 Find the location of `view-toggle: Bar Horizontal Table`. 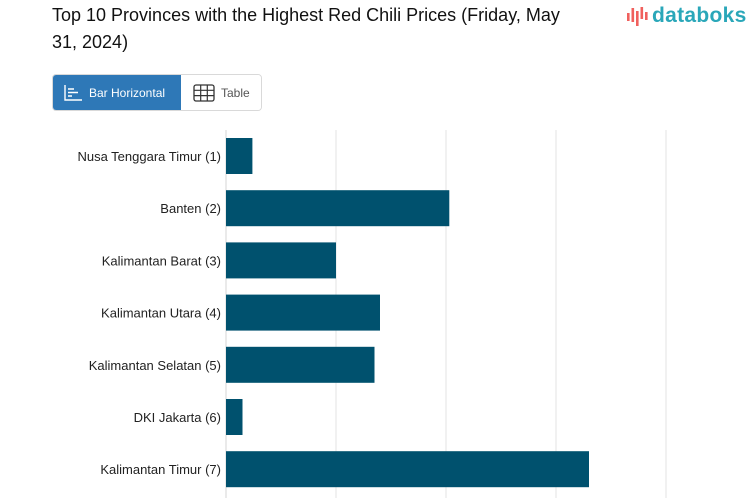

view-toggle: Bar Horizontal Table is located at coordinates (157, 92).